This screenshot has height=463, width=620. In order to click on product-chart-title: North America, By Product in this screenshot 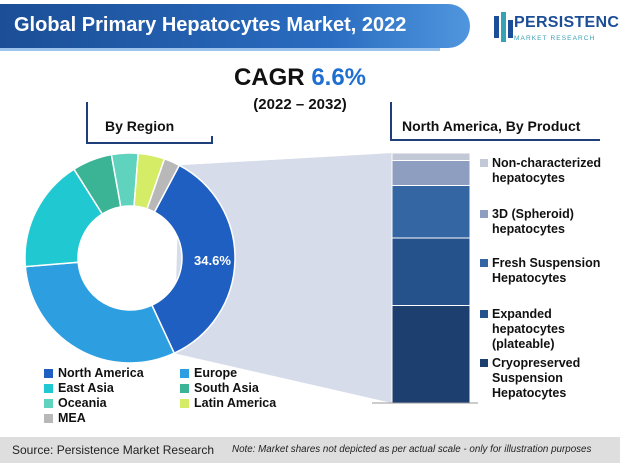, I will do `click(491, 126)`.